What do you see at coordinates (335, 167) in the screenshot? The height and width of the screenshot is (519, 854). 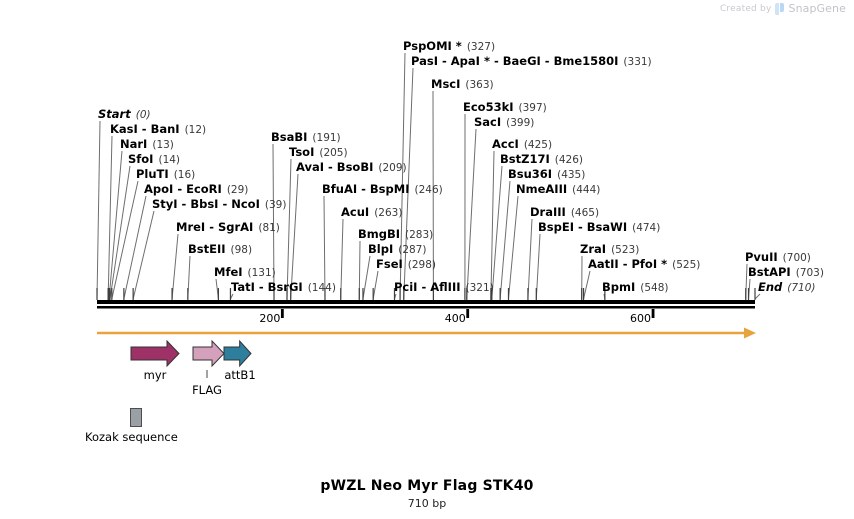 I see `site-enzyme-name: AvaI - BsoBI` at bounding box center [335, 167].